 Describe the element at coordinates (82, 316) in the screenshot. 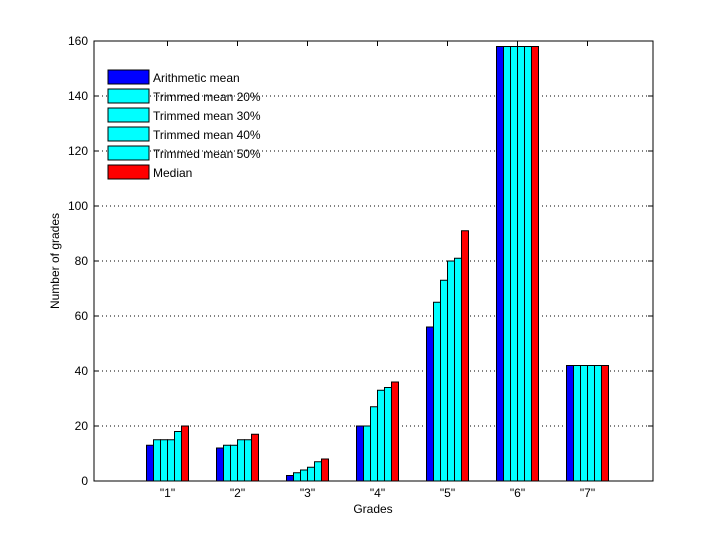

I see `y-tick-label: 60` at that location.